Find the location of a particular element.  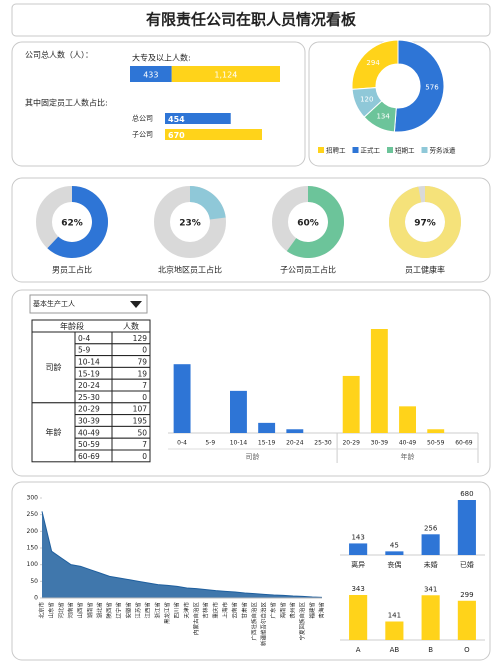

bar-value: 341 is located at coordinates (430, 589).